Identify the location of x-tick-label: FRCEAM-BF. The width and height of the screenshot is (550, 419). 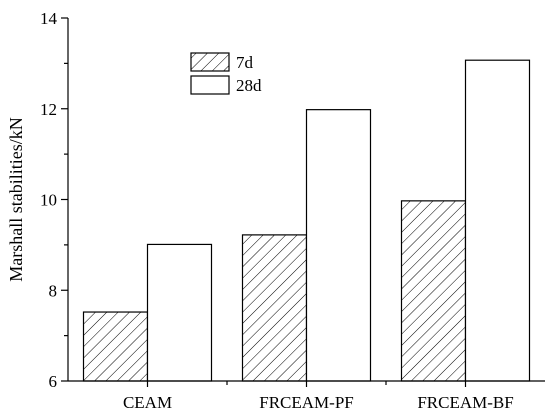
(465, 402).